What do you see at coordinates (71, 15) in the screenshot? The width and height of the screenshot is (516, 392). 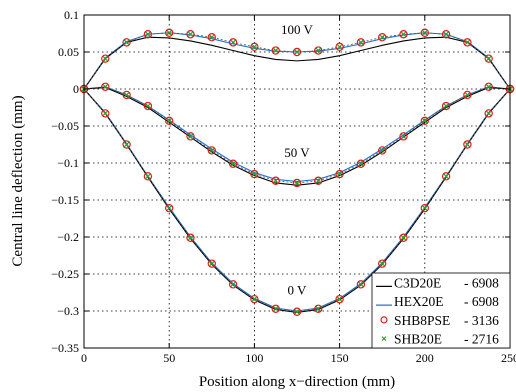 I see `y-tick-label: 0.1` at bounding box center [71, 15].